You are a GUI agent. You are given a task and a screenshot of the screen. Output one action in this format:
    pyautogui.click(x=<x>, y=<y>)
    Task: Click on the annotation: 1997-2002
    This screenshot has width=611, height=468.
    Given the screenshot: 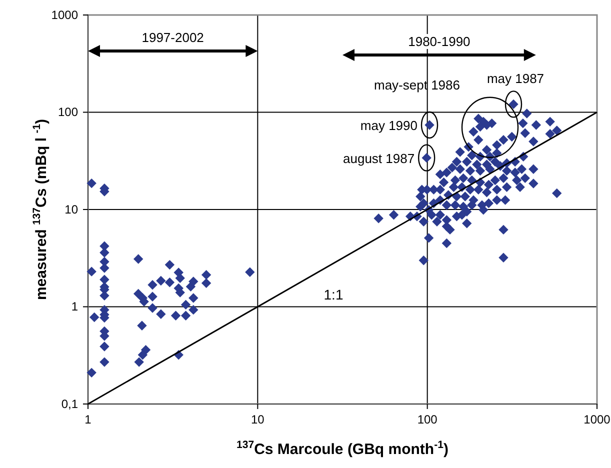 What is the action you would take?
    pyautogui.click(x=173, y=37)
    